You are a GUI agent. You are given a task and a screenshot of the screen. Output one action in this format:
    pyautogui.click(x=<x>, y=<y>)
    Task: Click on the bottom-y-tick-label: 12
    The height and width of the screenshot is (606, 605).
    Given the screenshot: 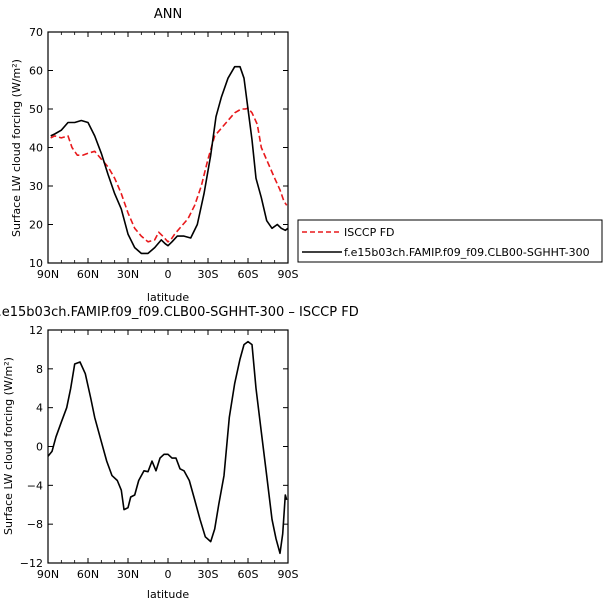 What is the action you would take?
    pyautogui.click(x=36, y=330)
    